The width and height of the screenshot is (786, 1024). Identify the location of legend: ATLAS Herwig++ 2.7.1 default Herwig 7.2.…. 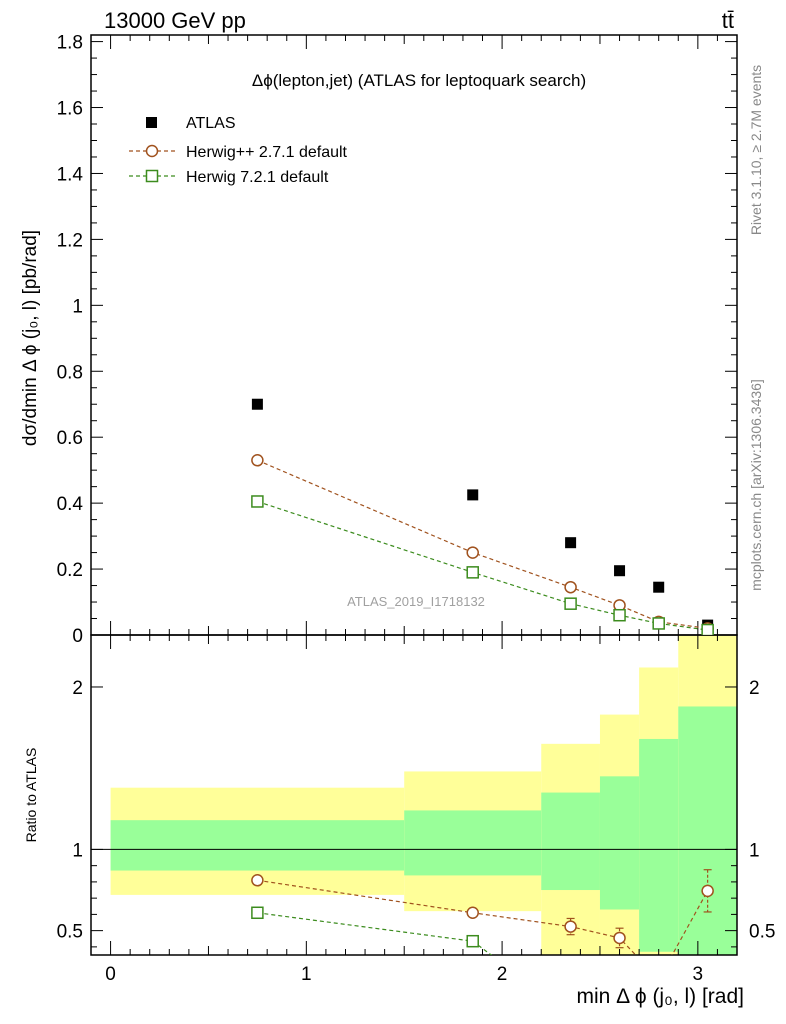
(238, 150).